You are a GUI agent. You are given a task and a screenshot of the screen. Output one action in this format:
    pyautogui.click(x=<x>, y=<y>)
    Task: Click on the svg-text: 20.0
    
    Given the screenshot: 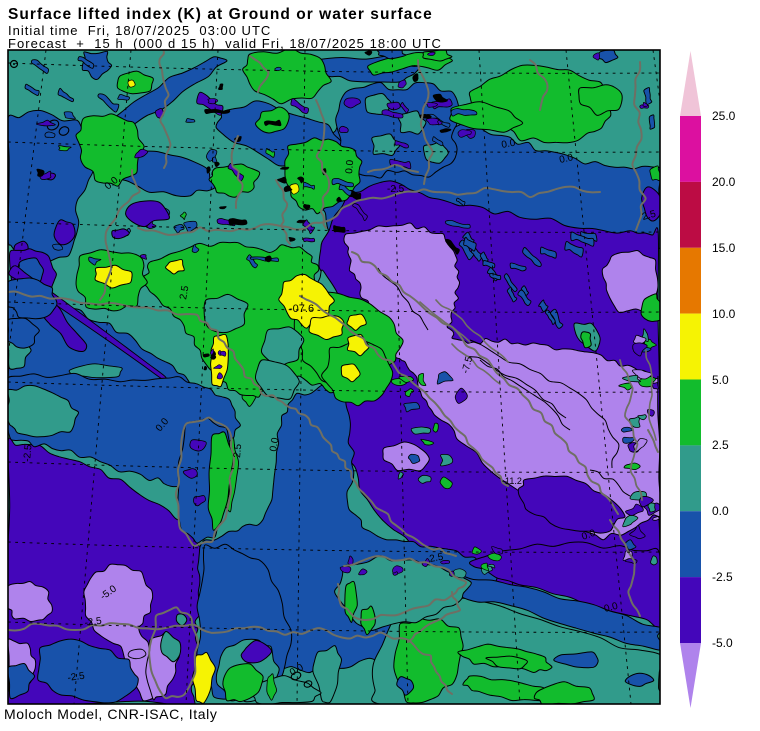 What is the action you would take?
    pyautogui.click(x=724, y=182)
    